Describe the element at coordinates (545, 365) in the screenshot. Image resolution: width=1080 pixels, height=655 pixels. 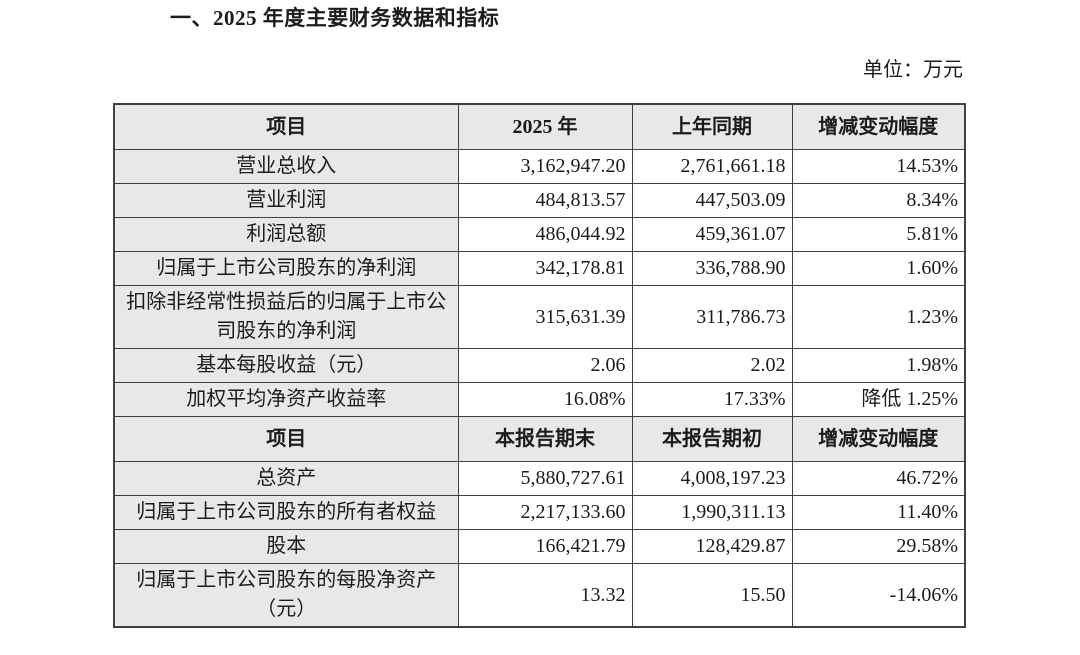
I see `row-value: 2.06` at that location.